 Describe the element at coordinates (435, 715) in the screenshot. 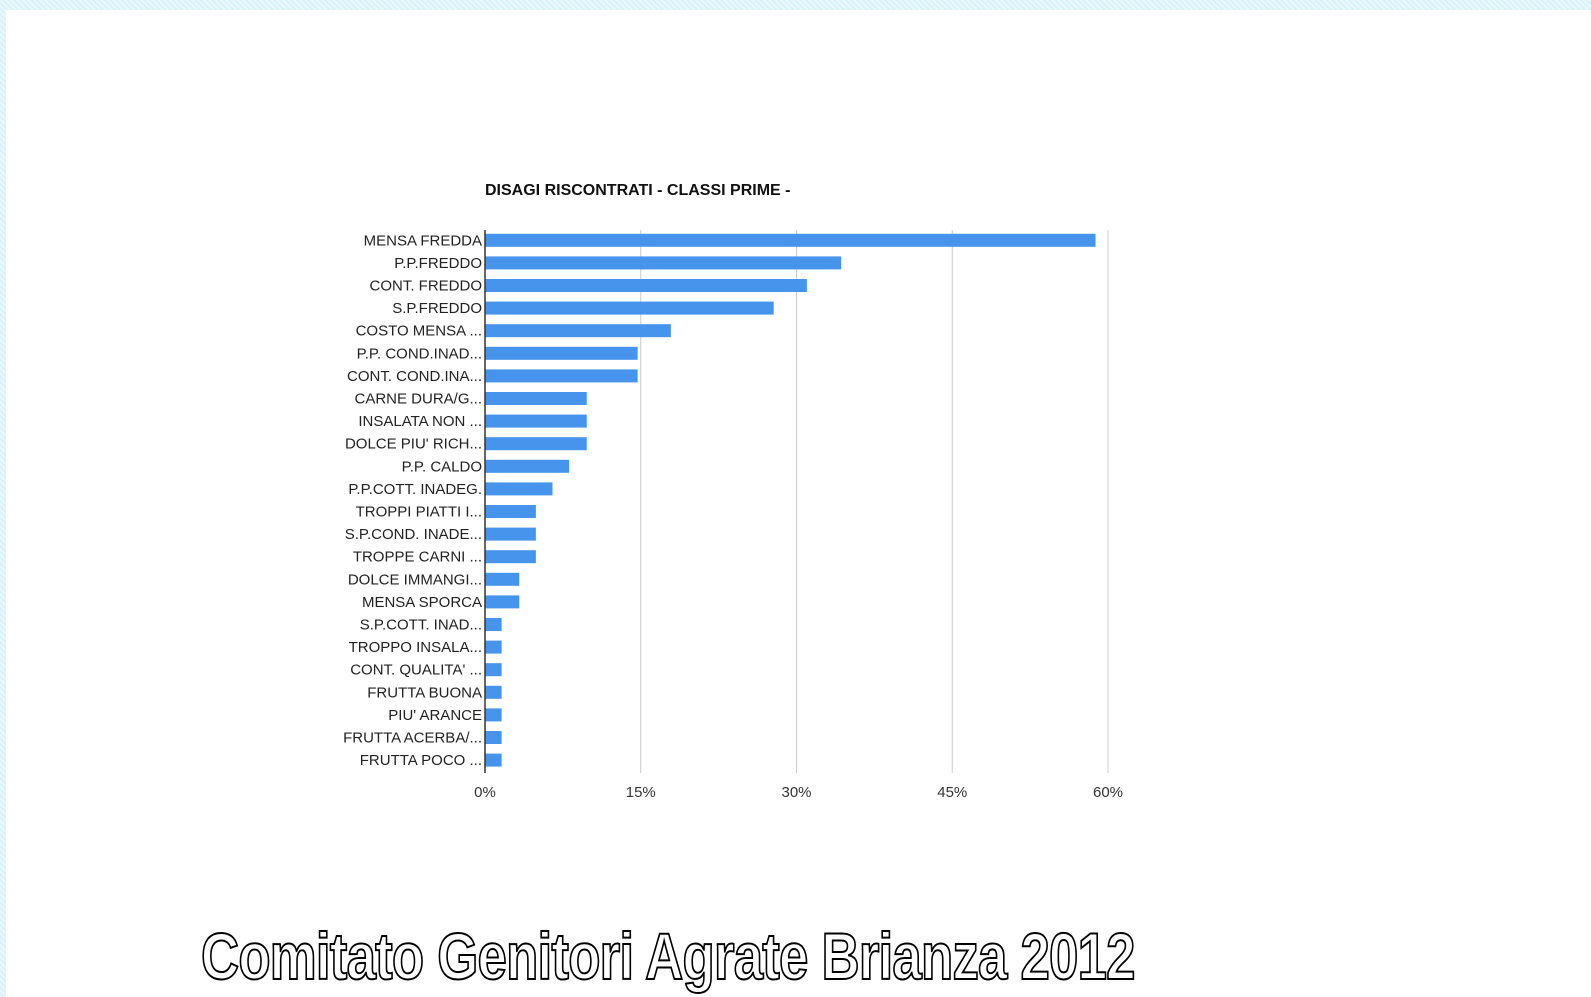

I see `category-label: PIU' ARANCE` at that location.